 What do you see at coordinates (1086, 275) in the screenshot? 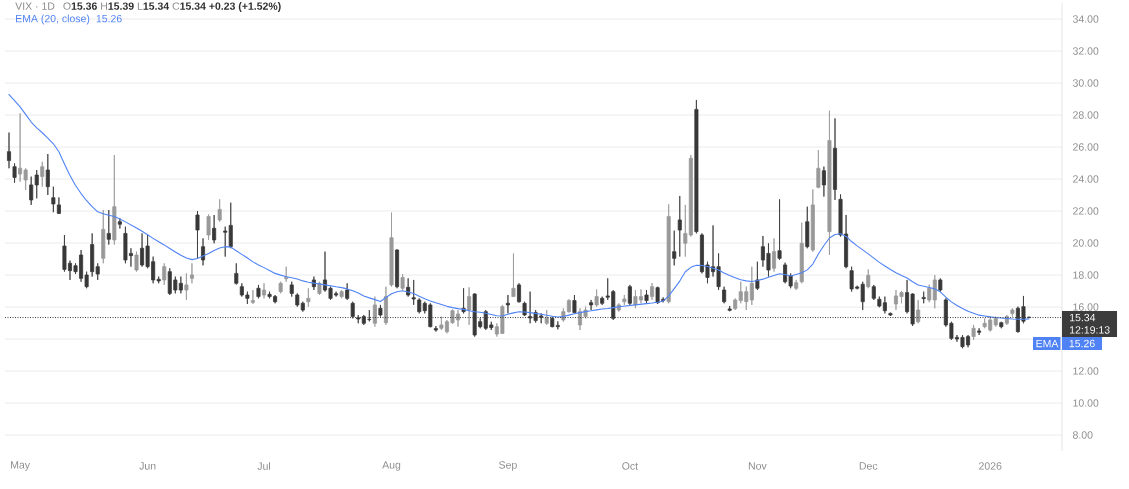
I see `y-tick-label: 18.00` at bounding box center [1086, 275].